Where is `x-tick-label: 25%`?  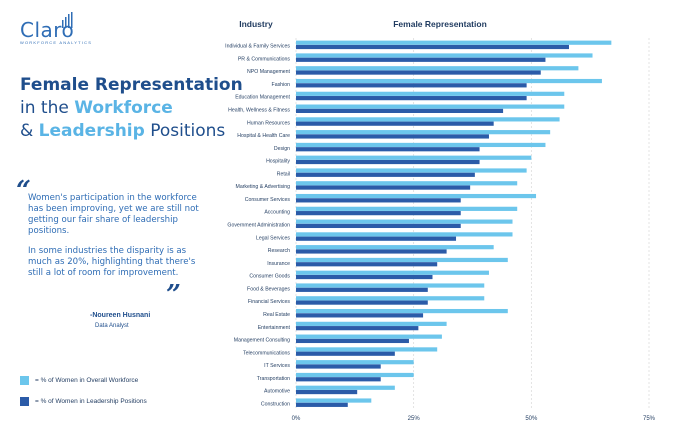 x-tick-label: 25% is located at coordinates (414, 419).